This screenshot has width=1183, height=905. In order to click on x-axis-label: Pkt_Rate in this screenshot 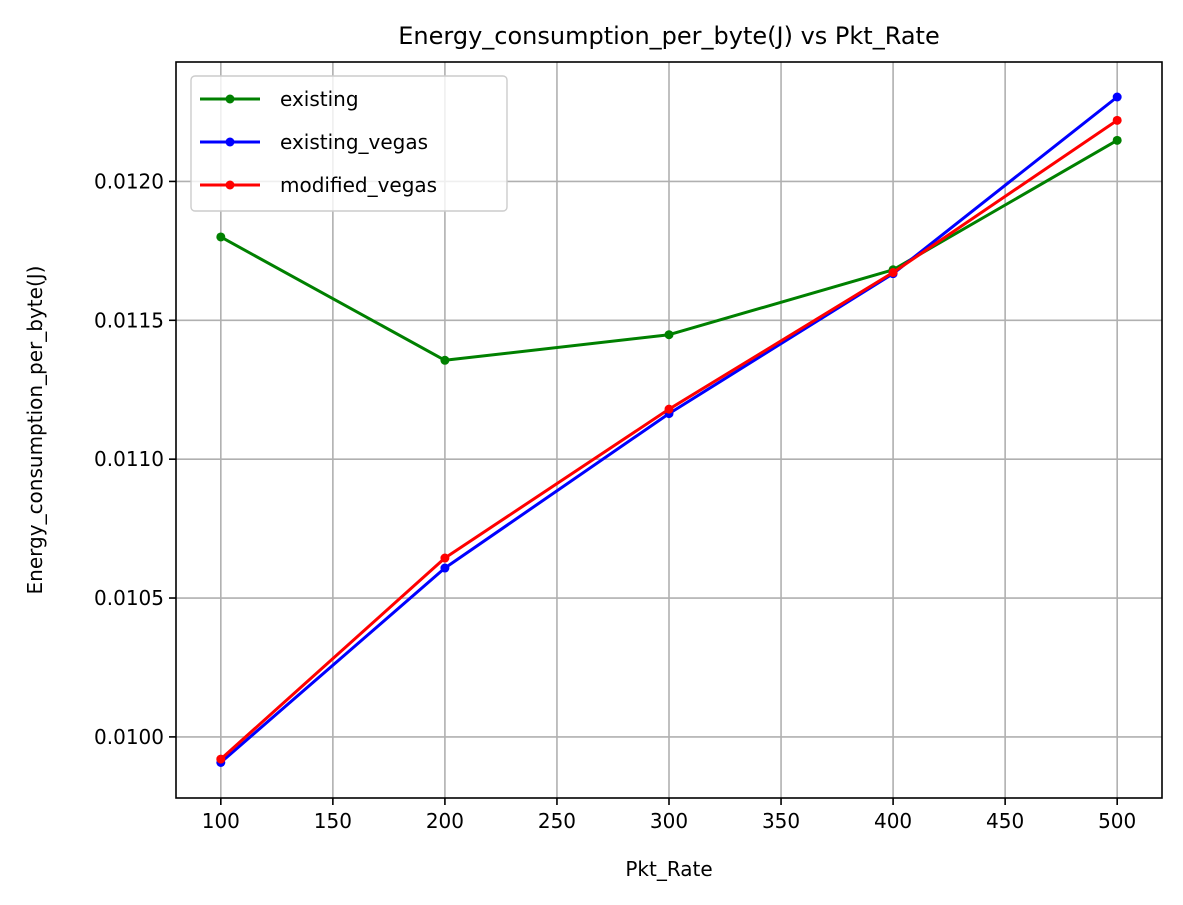, I will do `click(668, 869)`.